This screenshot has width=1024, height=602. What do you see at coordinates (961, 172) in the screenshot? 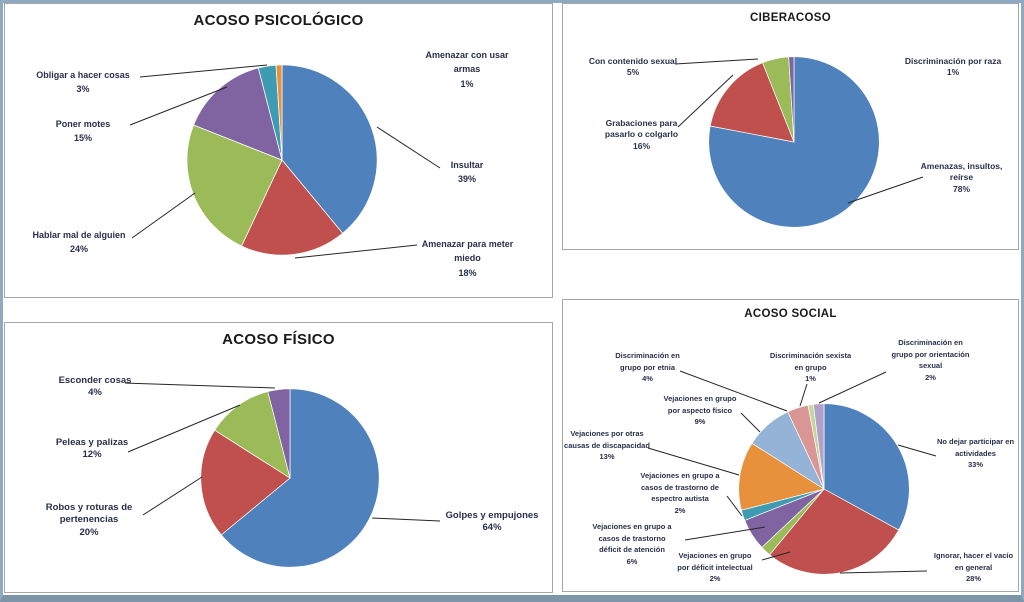
I see `slice-label: Amenazas, insultos, reírse` at bounding box center [961, 172].